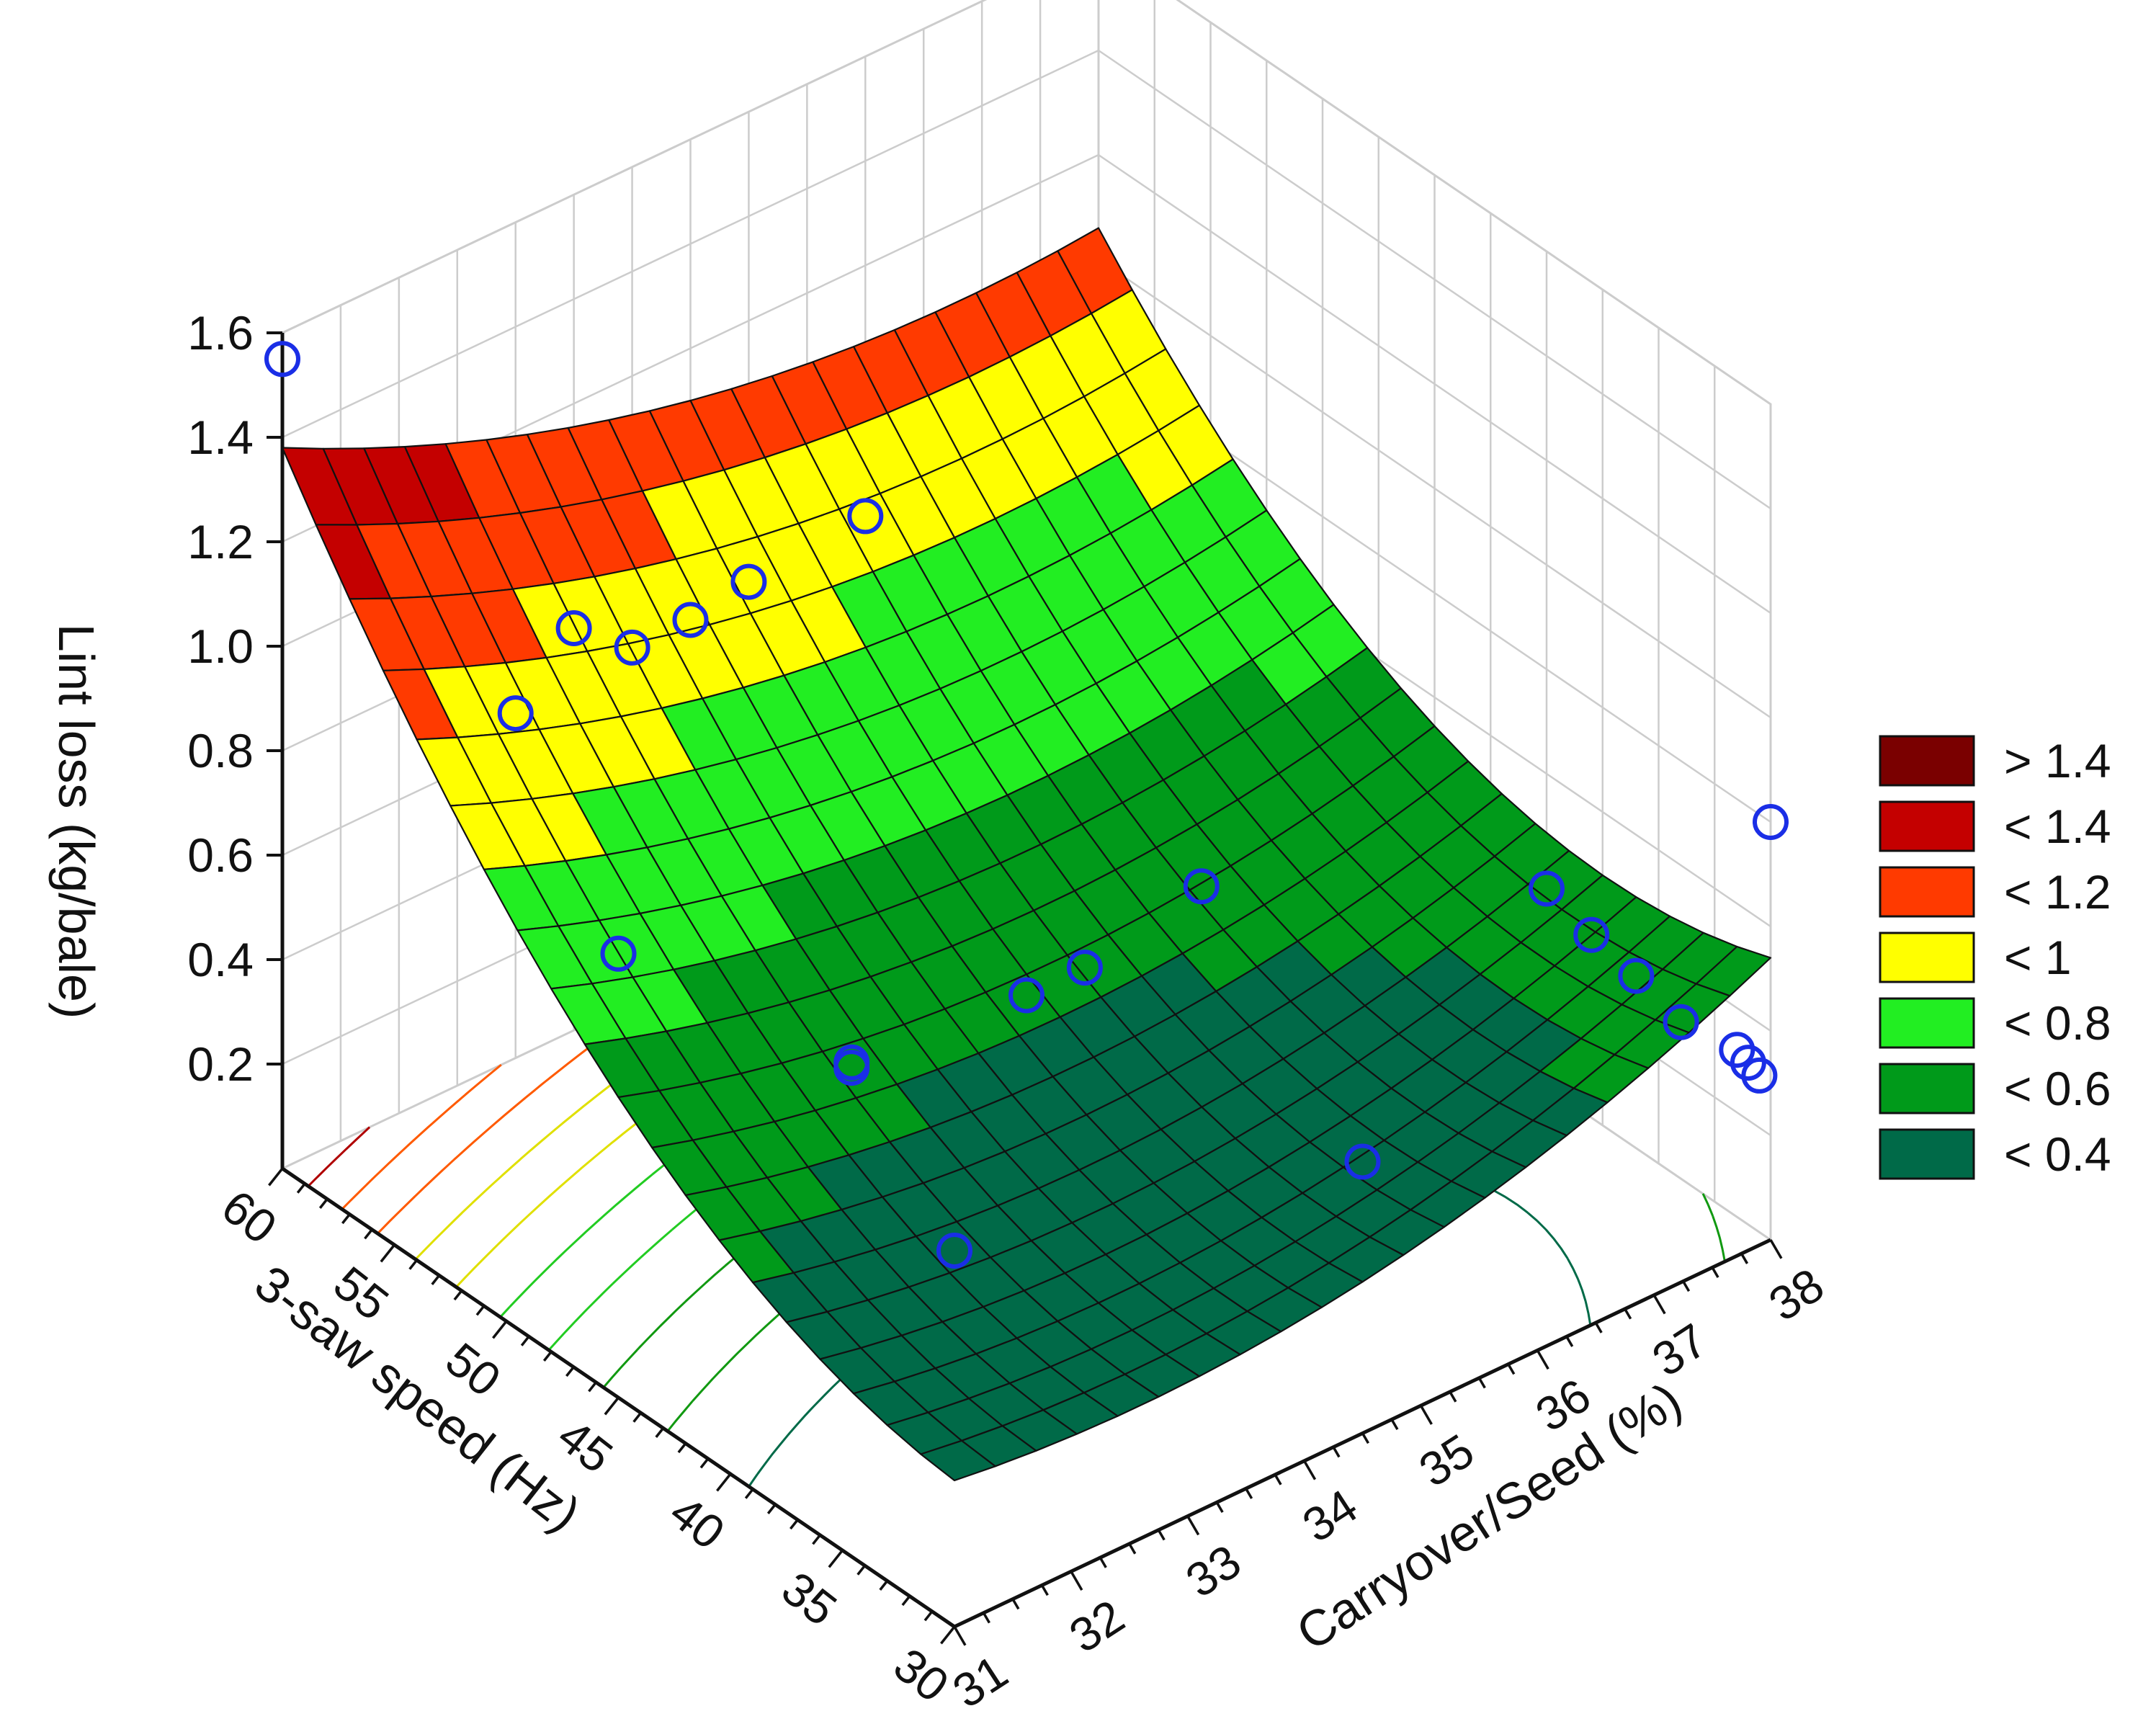  What do you see at coordinates (2058, 827) in the screenshot?
I see `legend-label: < 1.4` at bounding box center [2058, 827].